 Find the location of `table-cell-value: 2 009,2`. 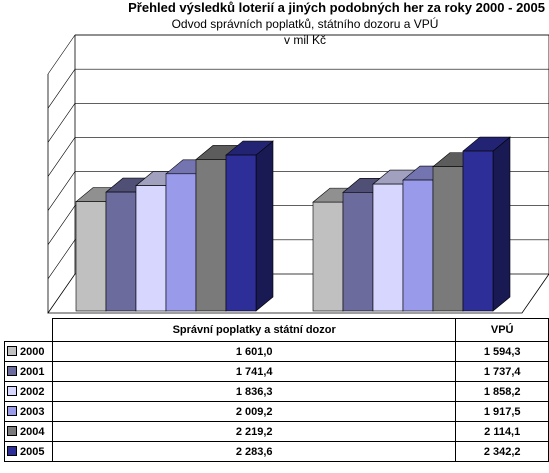

table-cell-value: 2 009,2 is located at coordinates (254, 411).